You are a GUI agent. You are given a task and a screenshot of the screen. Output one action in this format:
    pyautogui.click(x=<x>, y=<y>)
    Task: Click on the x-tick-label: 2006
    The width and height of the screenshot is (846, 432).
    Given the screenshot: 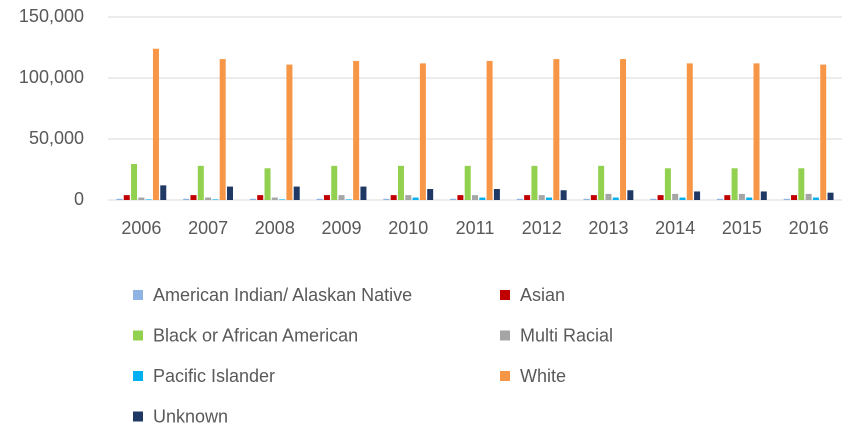 What is the action you would take?
    pyautogui.click(x=141, y=228)
    